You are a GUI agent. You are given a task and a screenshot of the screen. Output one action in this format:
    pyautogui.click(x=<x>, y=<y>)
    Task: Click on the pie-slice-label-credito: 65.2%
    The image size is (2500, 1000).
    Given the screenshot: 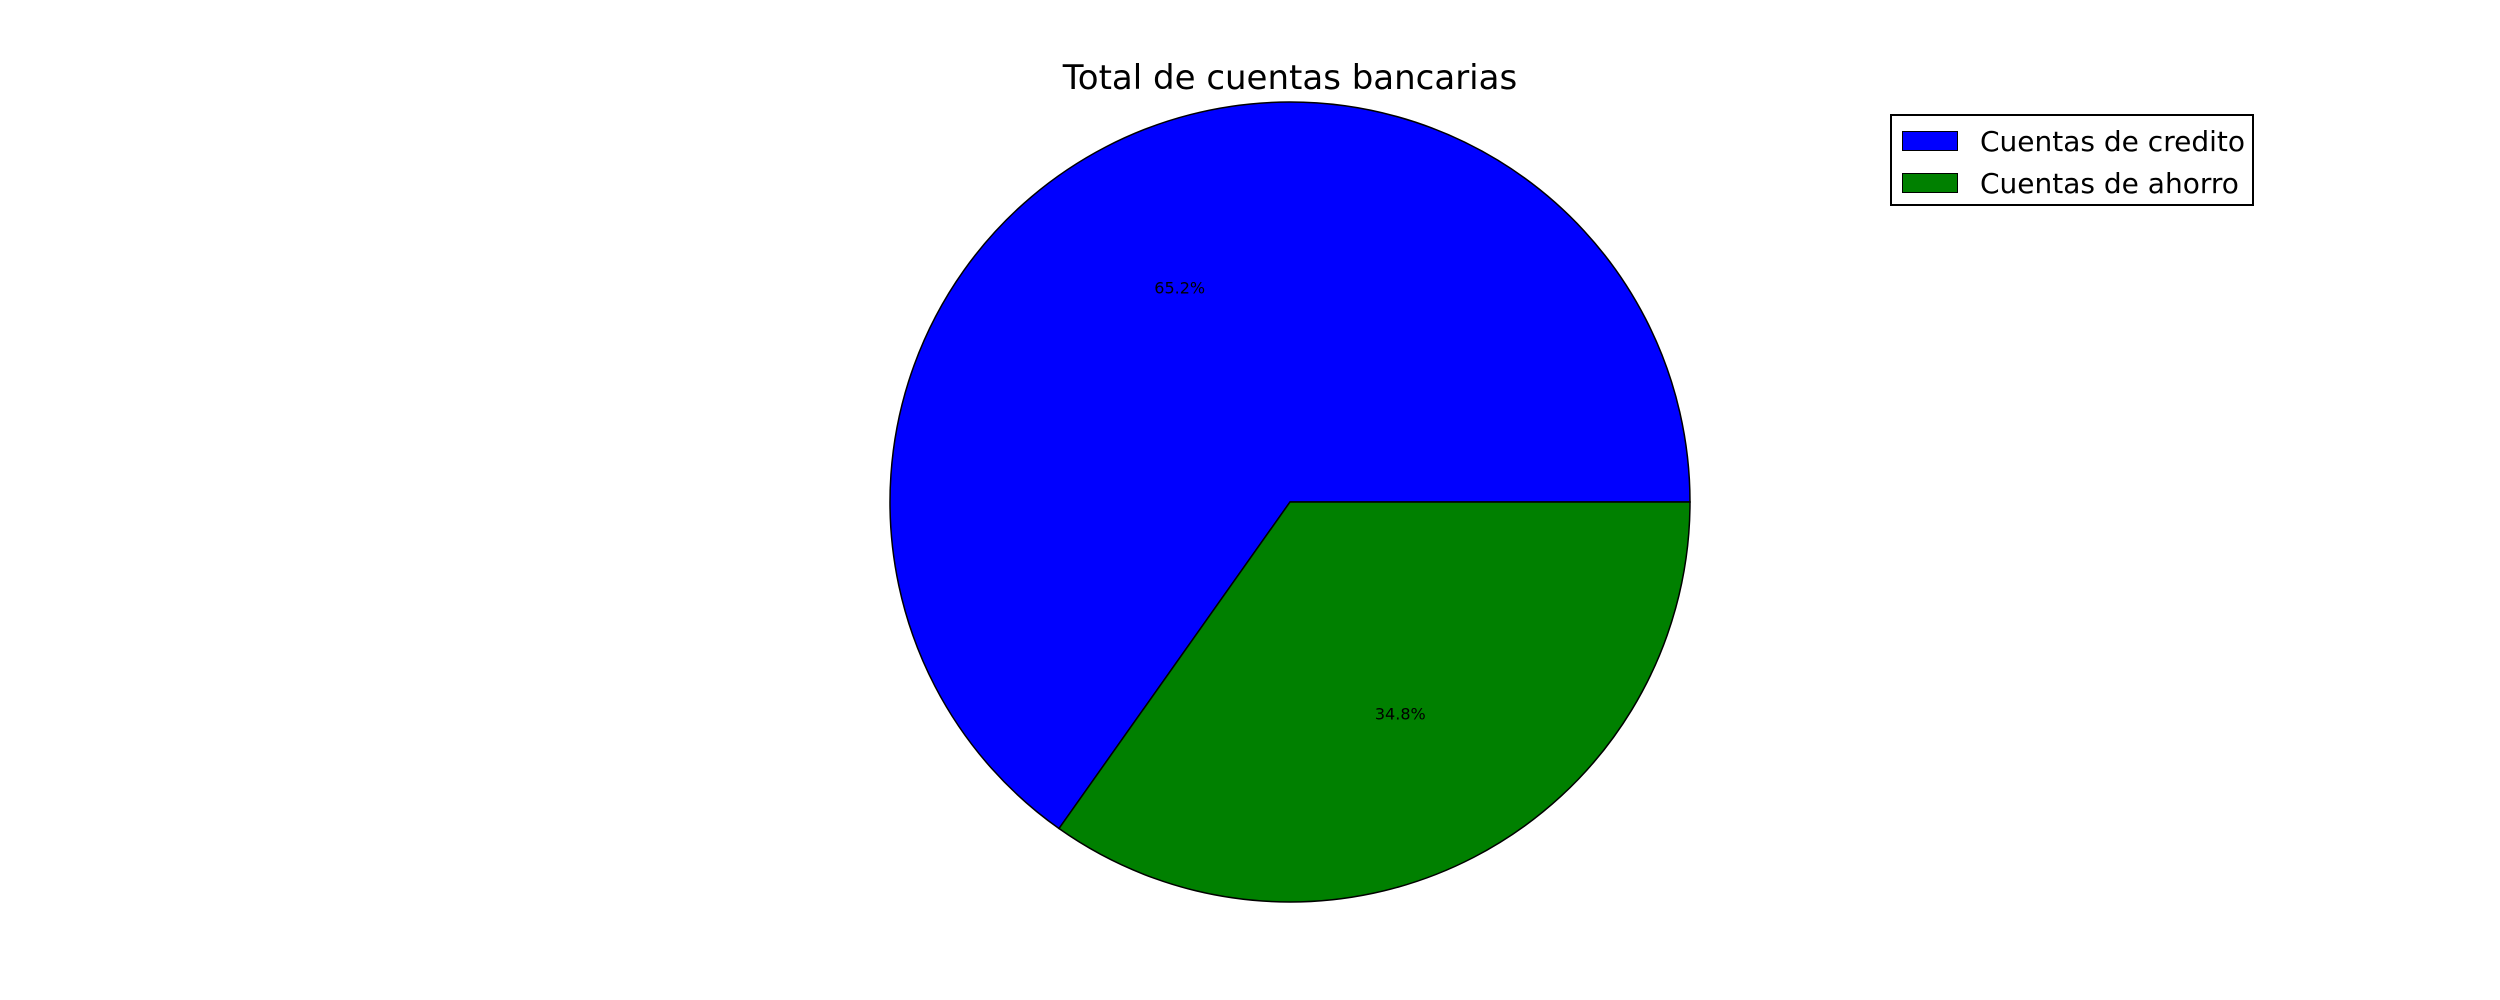 What is the action you would take?
    pyautogui.click(x=1179, y=287)
    